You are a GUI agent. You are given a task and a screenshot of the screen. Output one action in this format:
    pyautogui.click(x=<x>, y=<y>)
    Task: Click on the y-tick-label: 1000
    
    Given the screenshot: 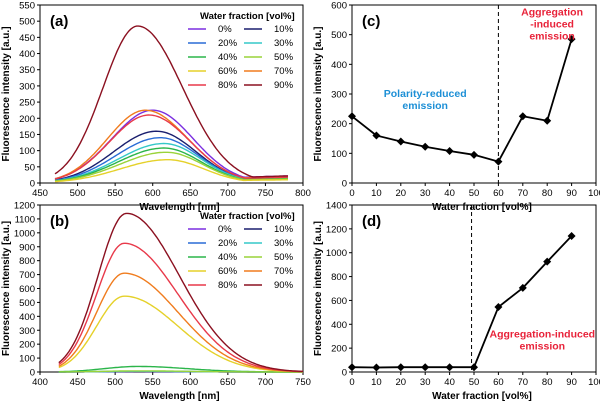 What is the action you would take?
    pyautogui.click(x=336, y=253)
    